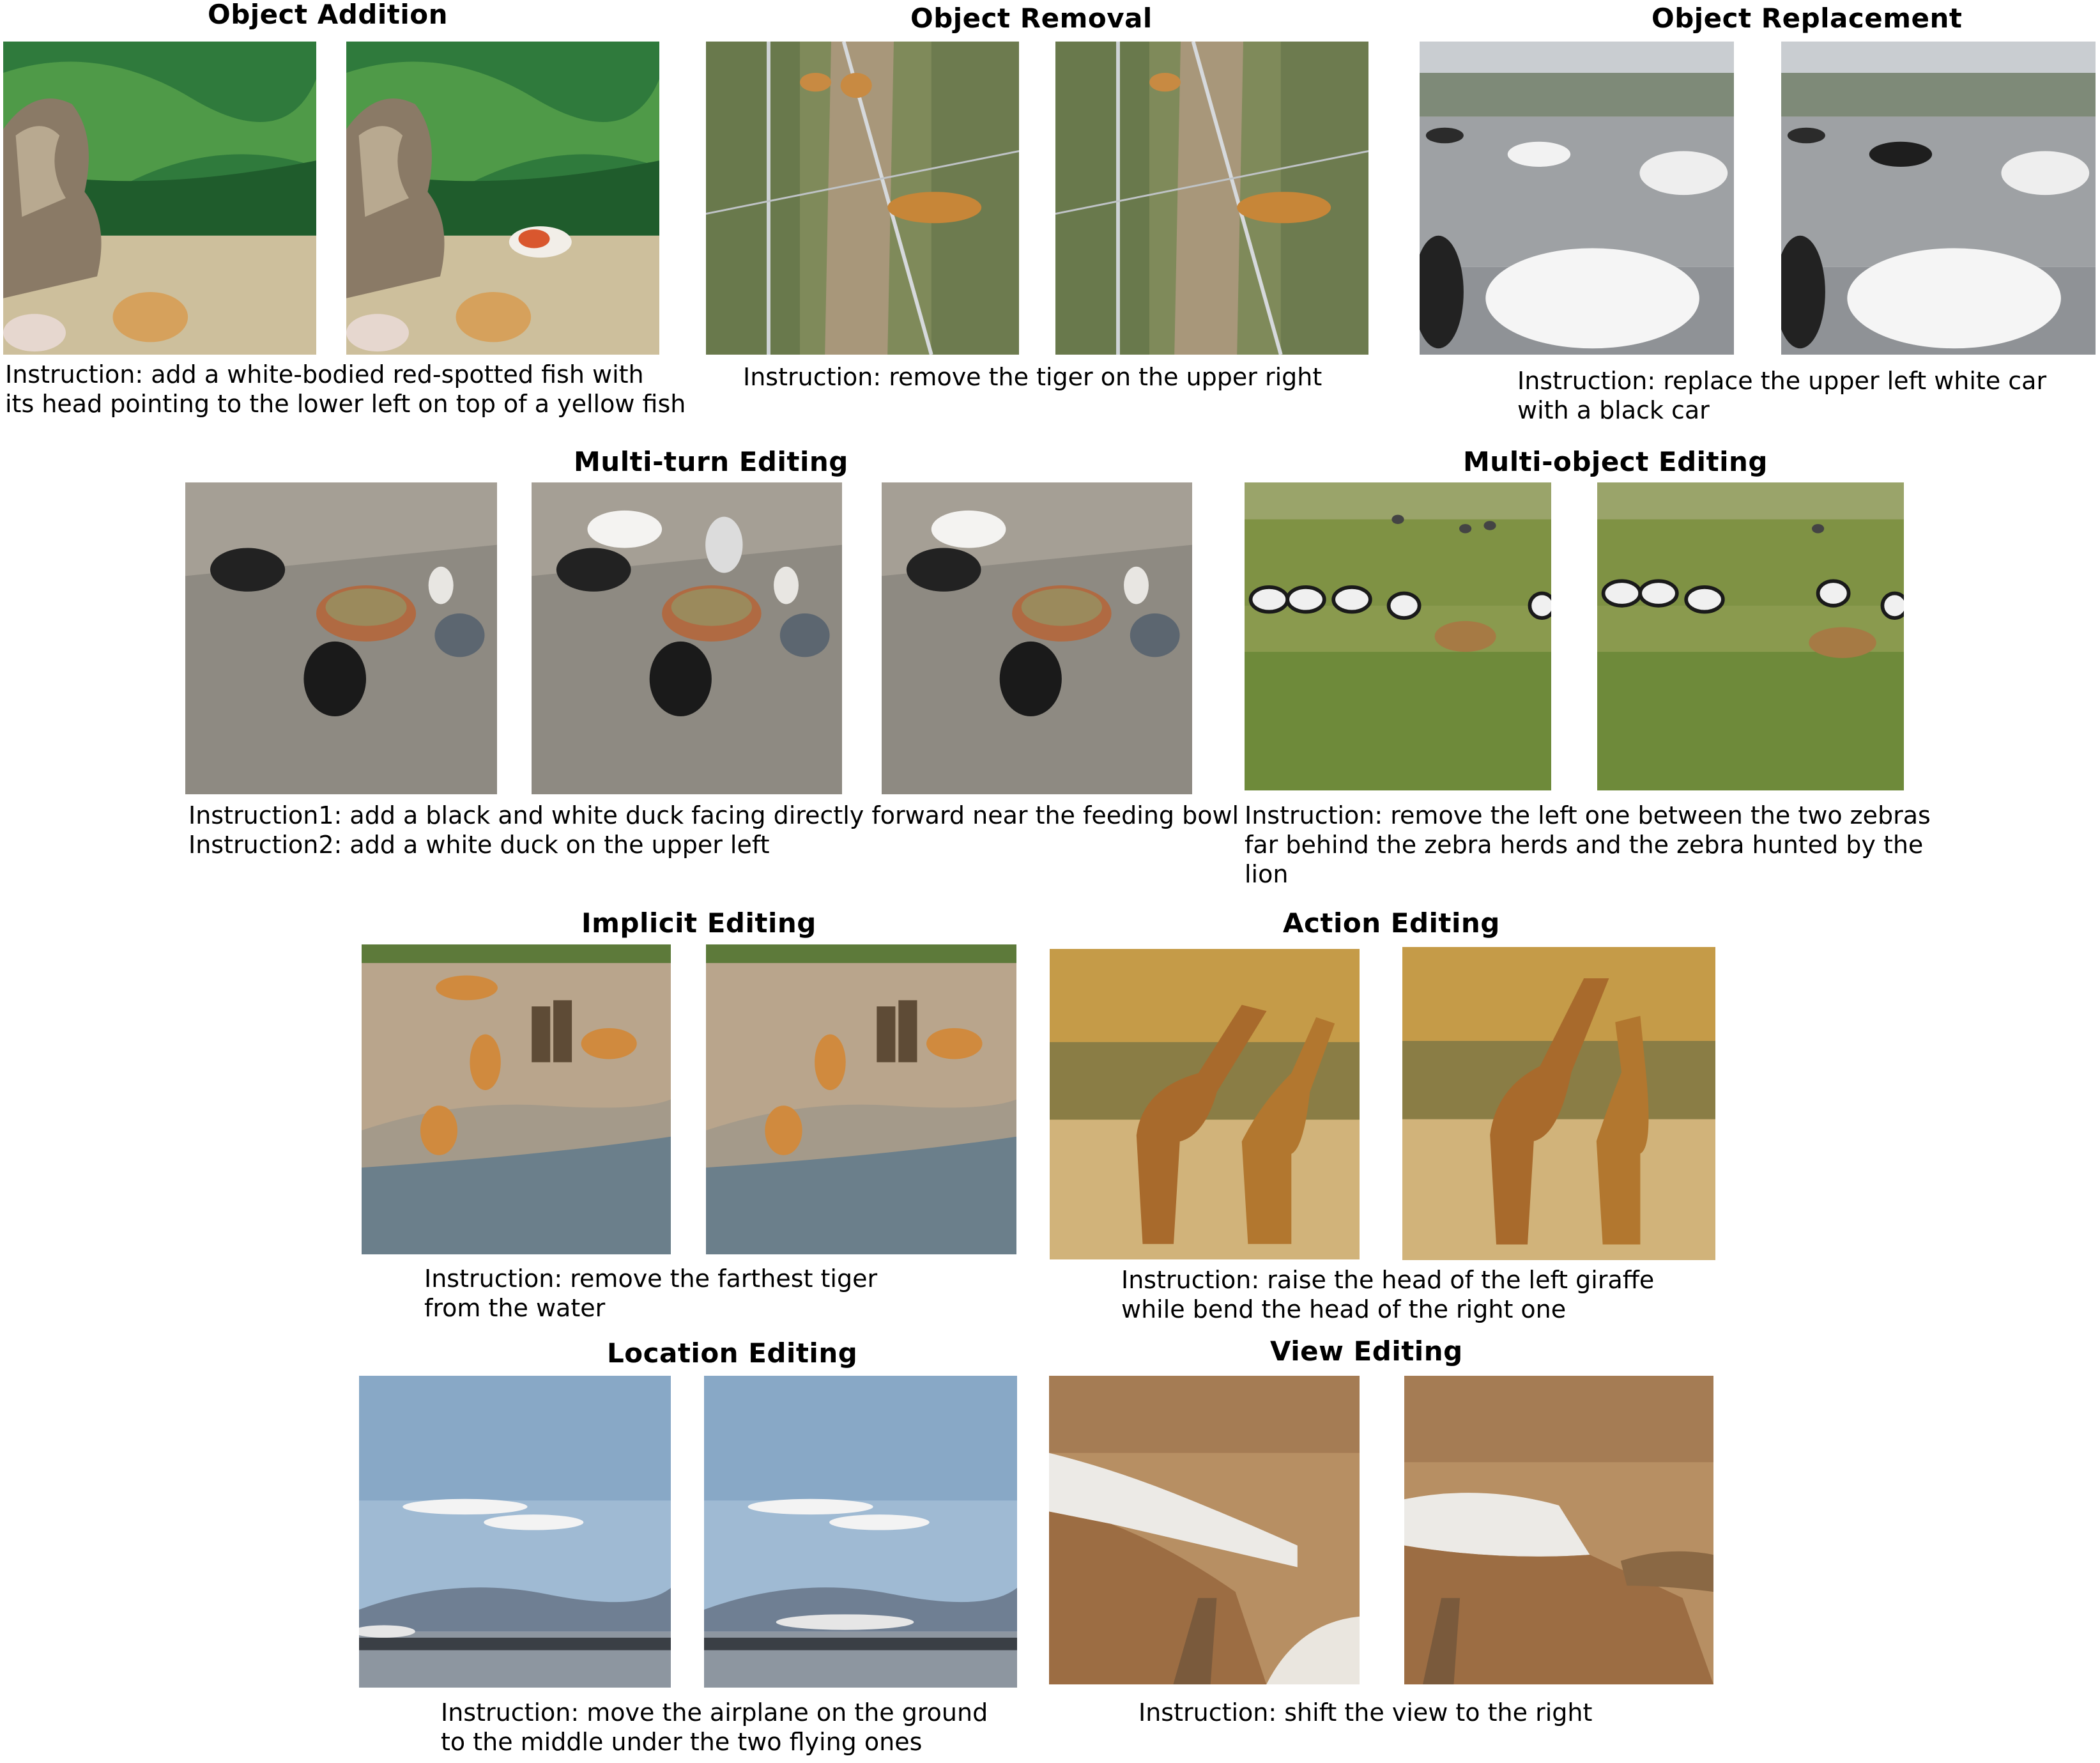 The image size is (2100, 1763). Describe the element at coordinates (1211, 198) in the screenshot. I see `object-removal-edited-image` at that location.